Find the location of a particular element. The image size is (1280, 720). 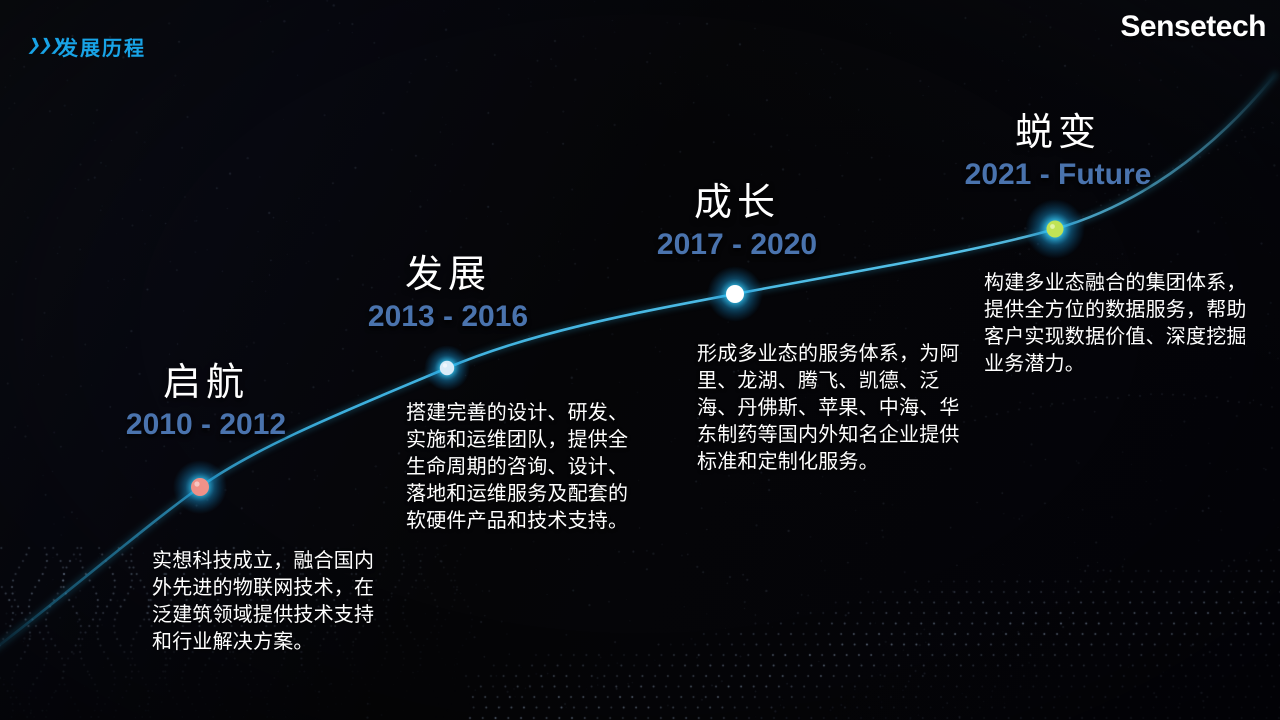

milestone-label-1: 启航 2010 - 2012 is located at coordinates (206, 402).